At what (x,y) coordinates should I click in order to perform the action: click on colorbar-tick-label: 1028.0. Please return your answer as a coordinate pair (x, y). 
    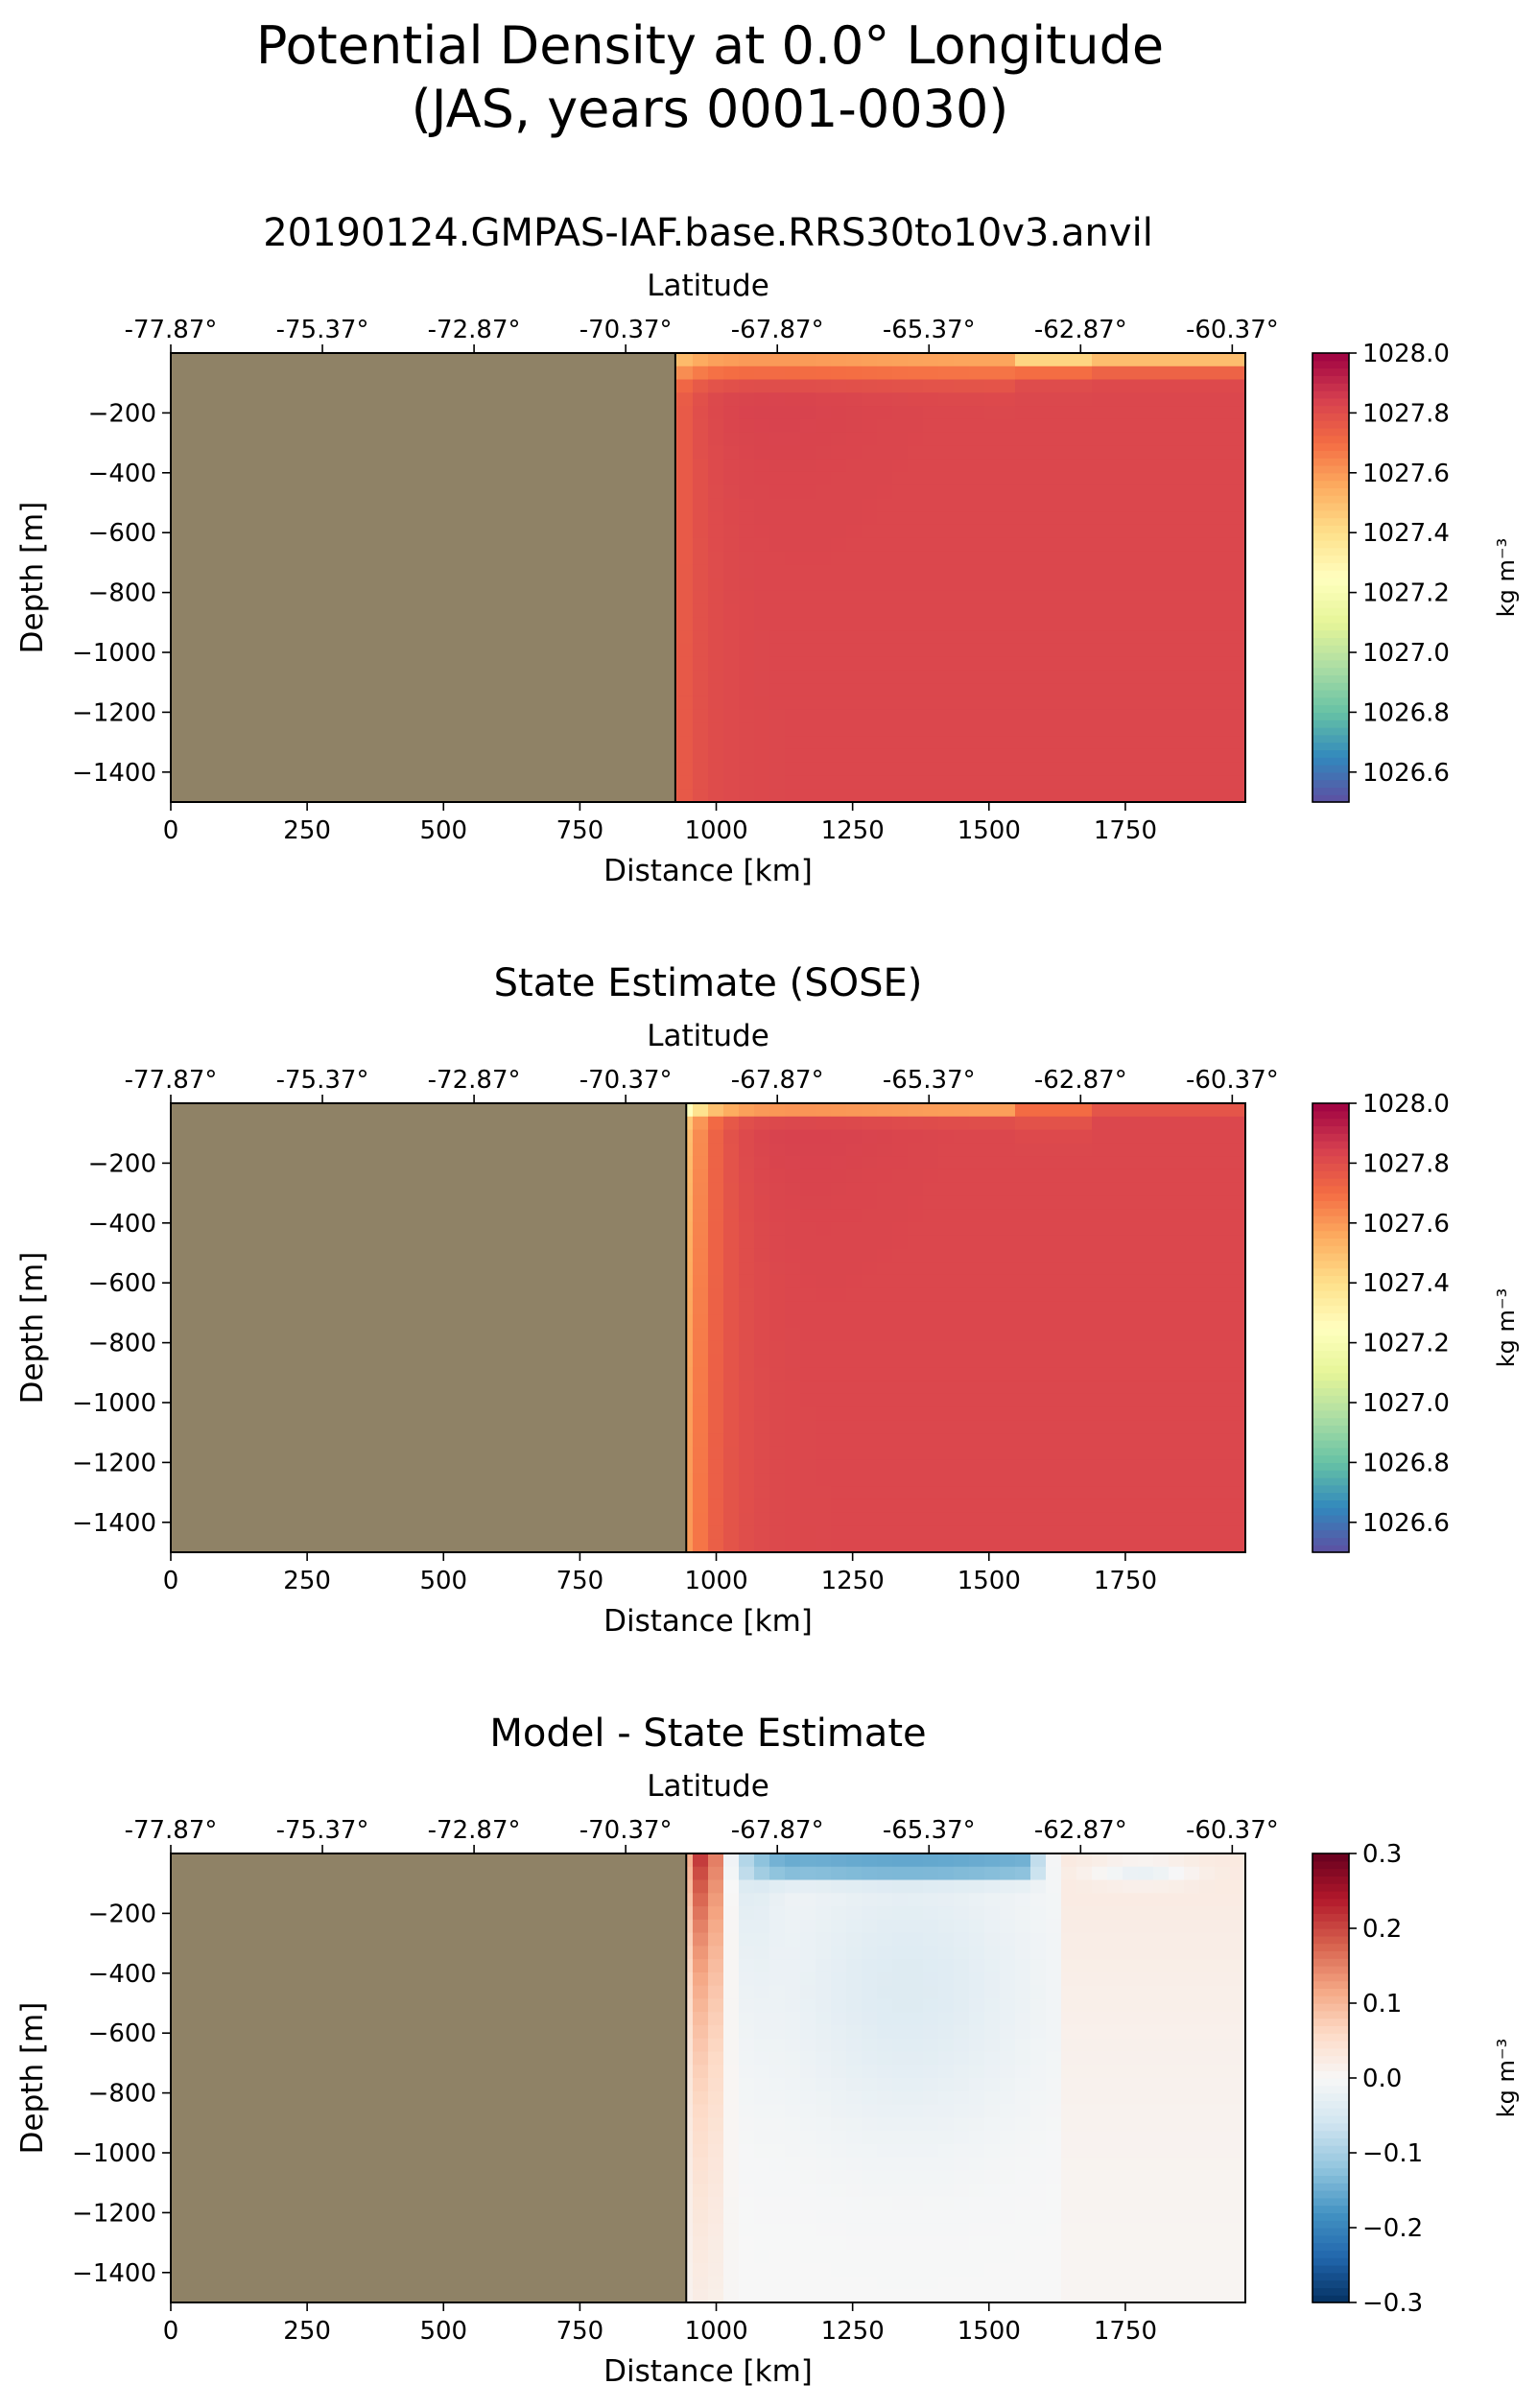
    Looking at the image, I should click on (1406, 1104).